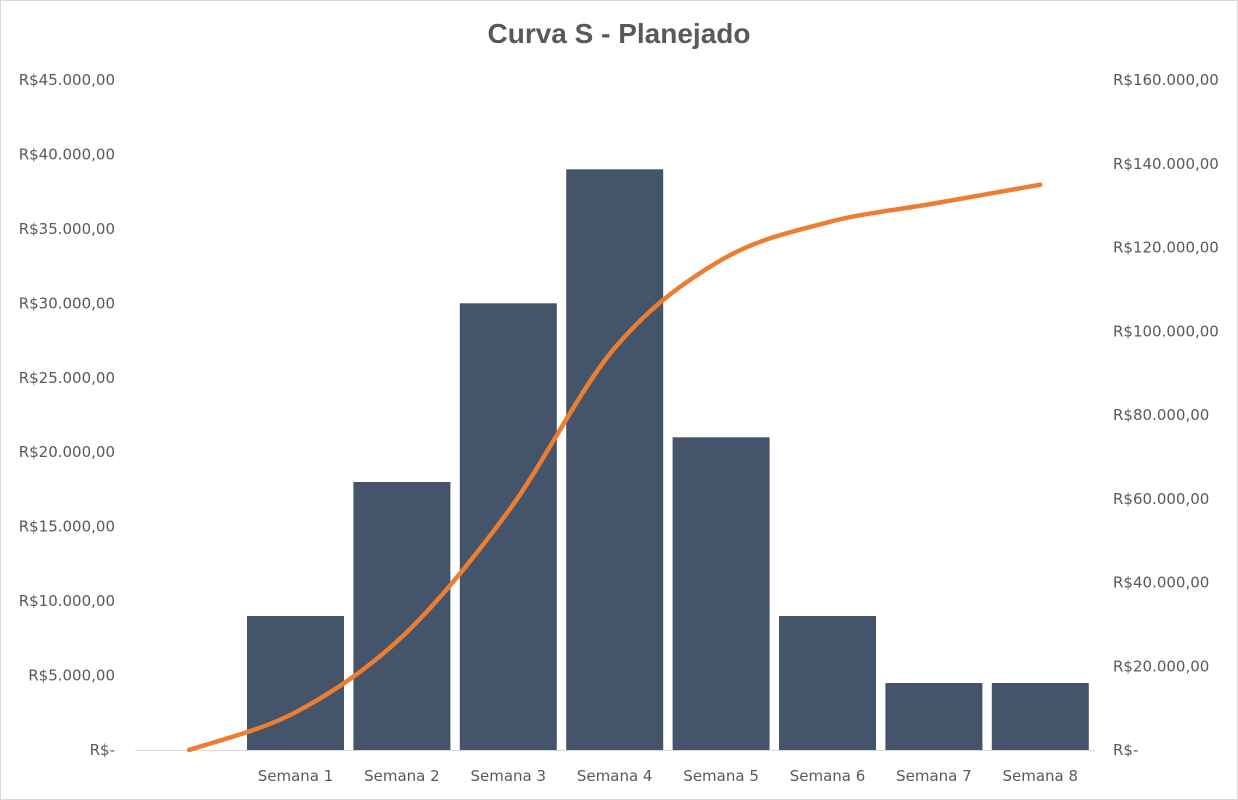  I want to click on x-tick-label: Semana 8, so click(1041, 776).